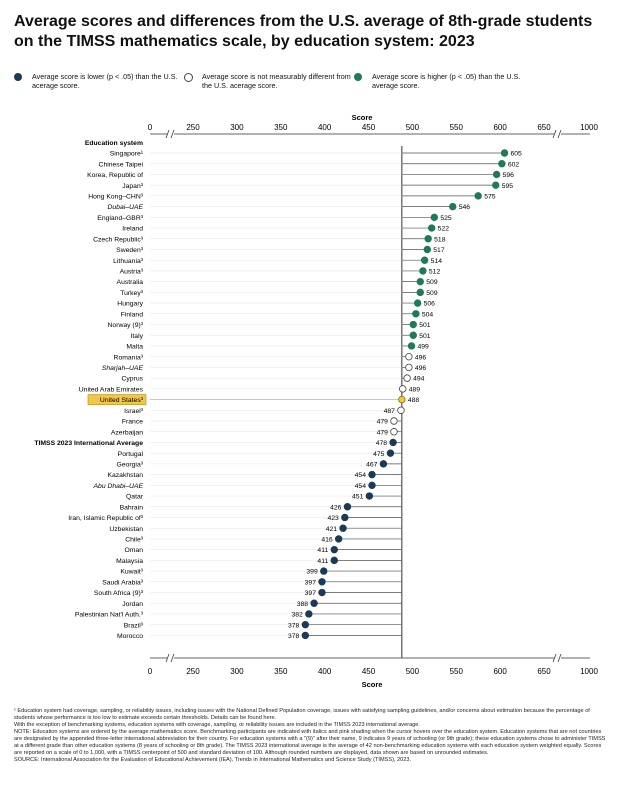 The image size is (620, 806). What do you see at coordinates (132, 293) in the screenshot?
I see `row-label: Turkey³` at bounding box center [132, 293].